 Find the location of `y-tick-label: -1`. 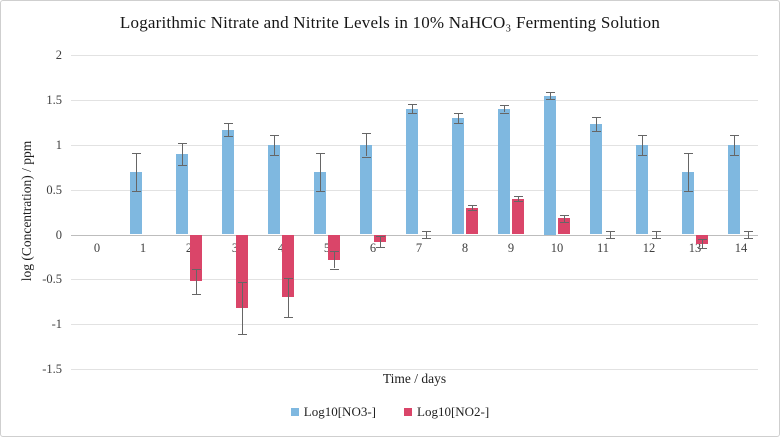

y-tick-label: -1 is located at coordinates (56, 324).